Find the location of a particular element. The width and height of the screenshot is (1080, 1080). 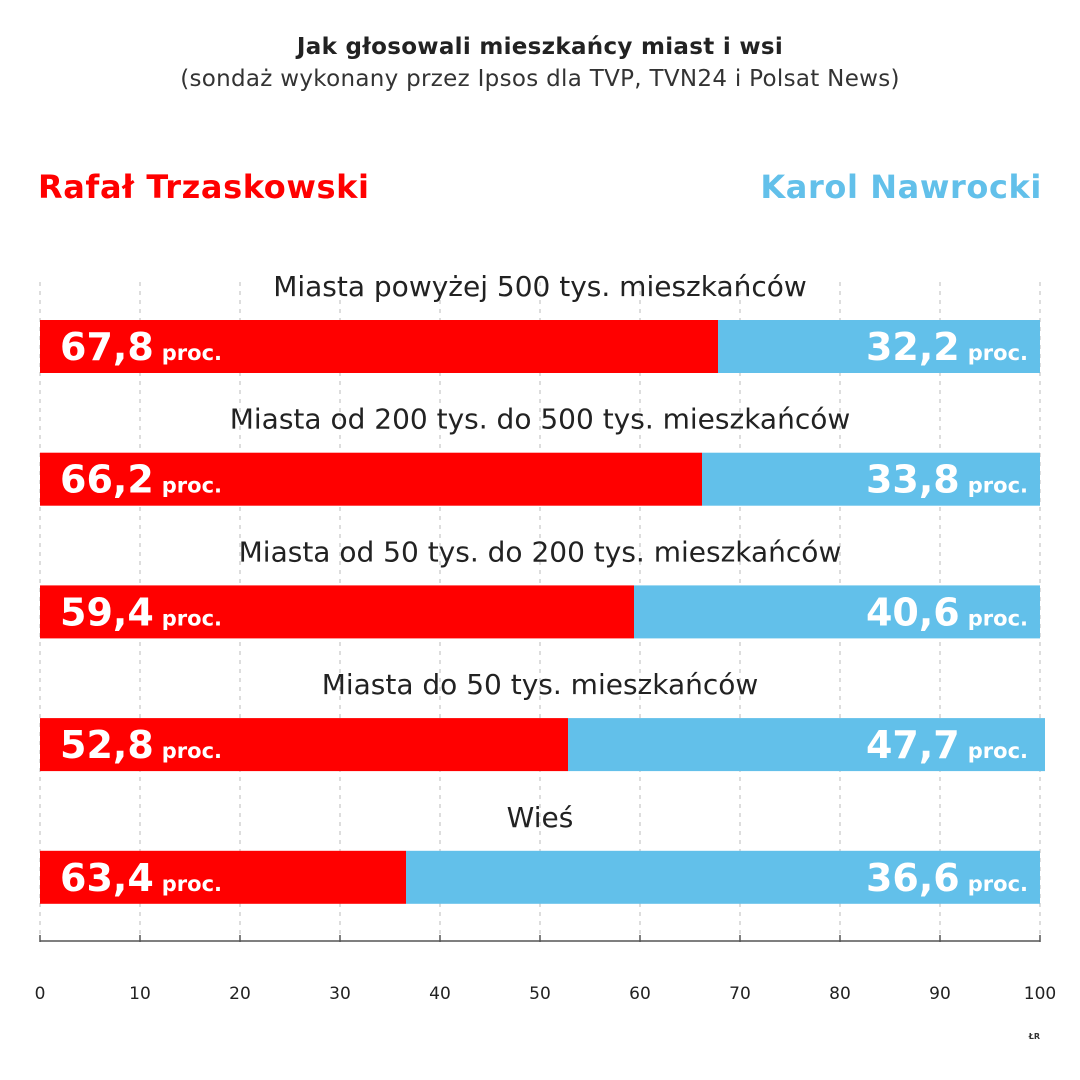

x-tick-label: 60 is located at coordinates (640, 994).